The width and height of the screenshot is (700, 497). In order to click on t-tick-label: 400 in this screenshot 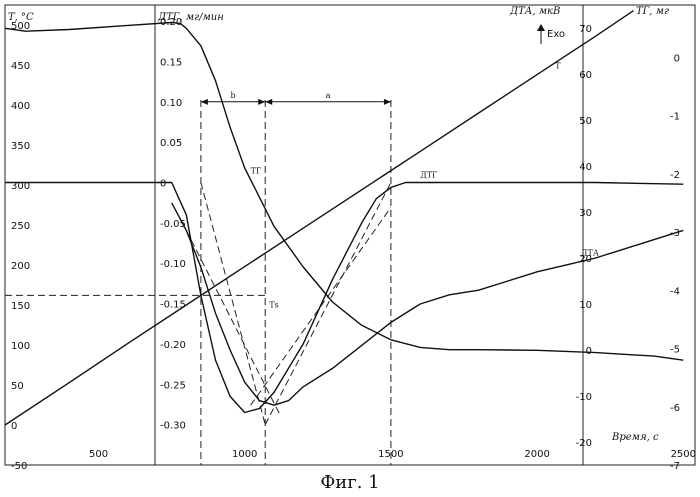, I will do `click(20, 106)`.